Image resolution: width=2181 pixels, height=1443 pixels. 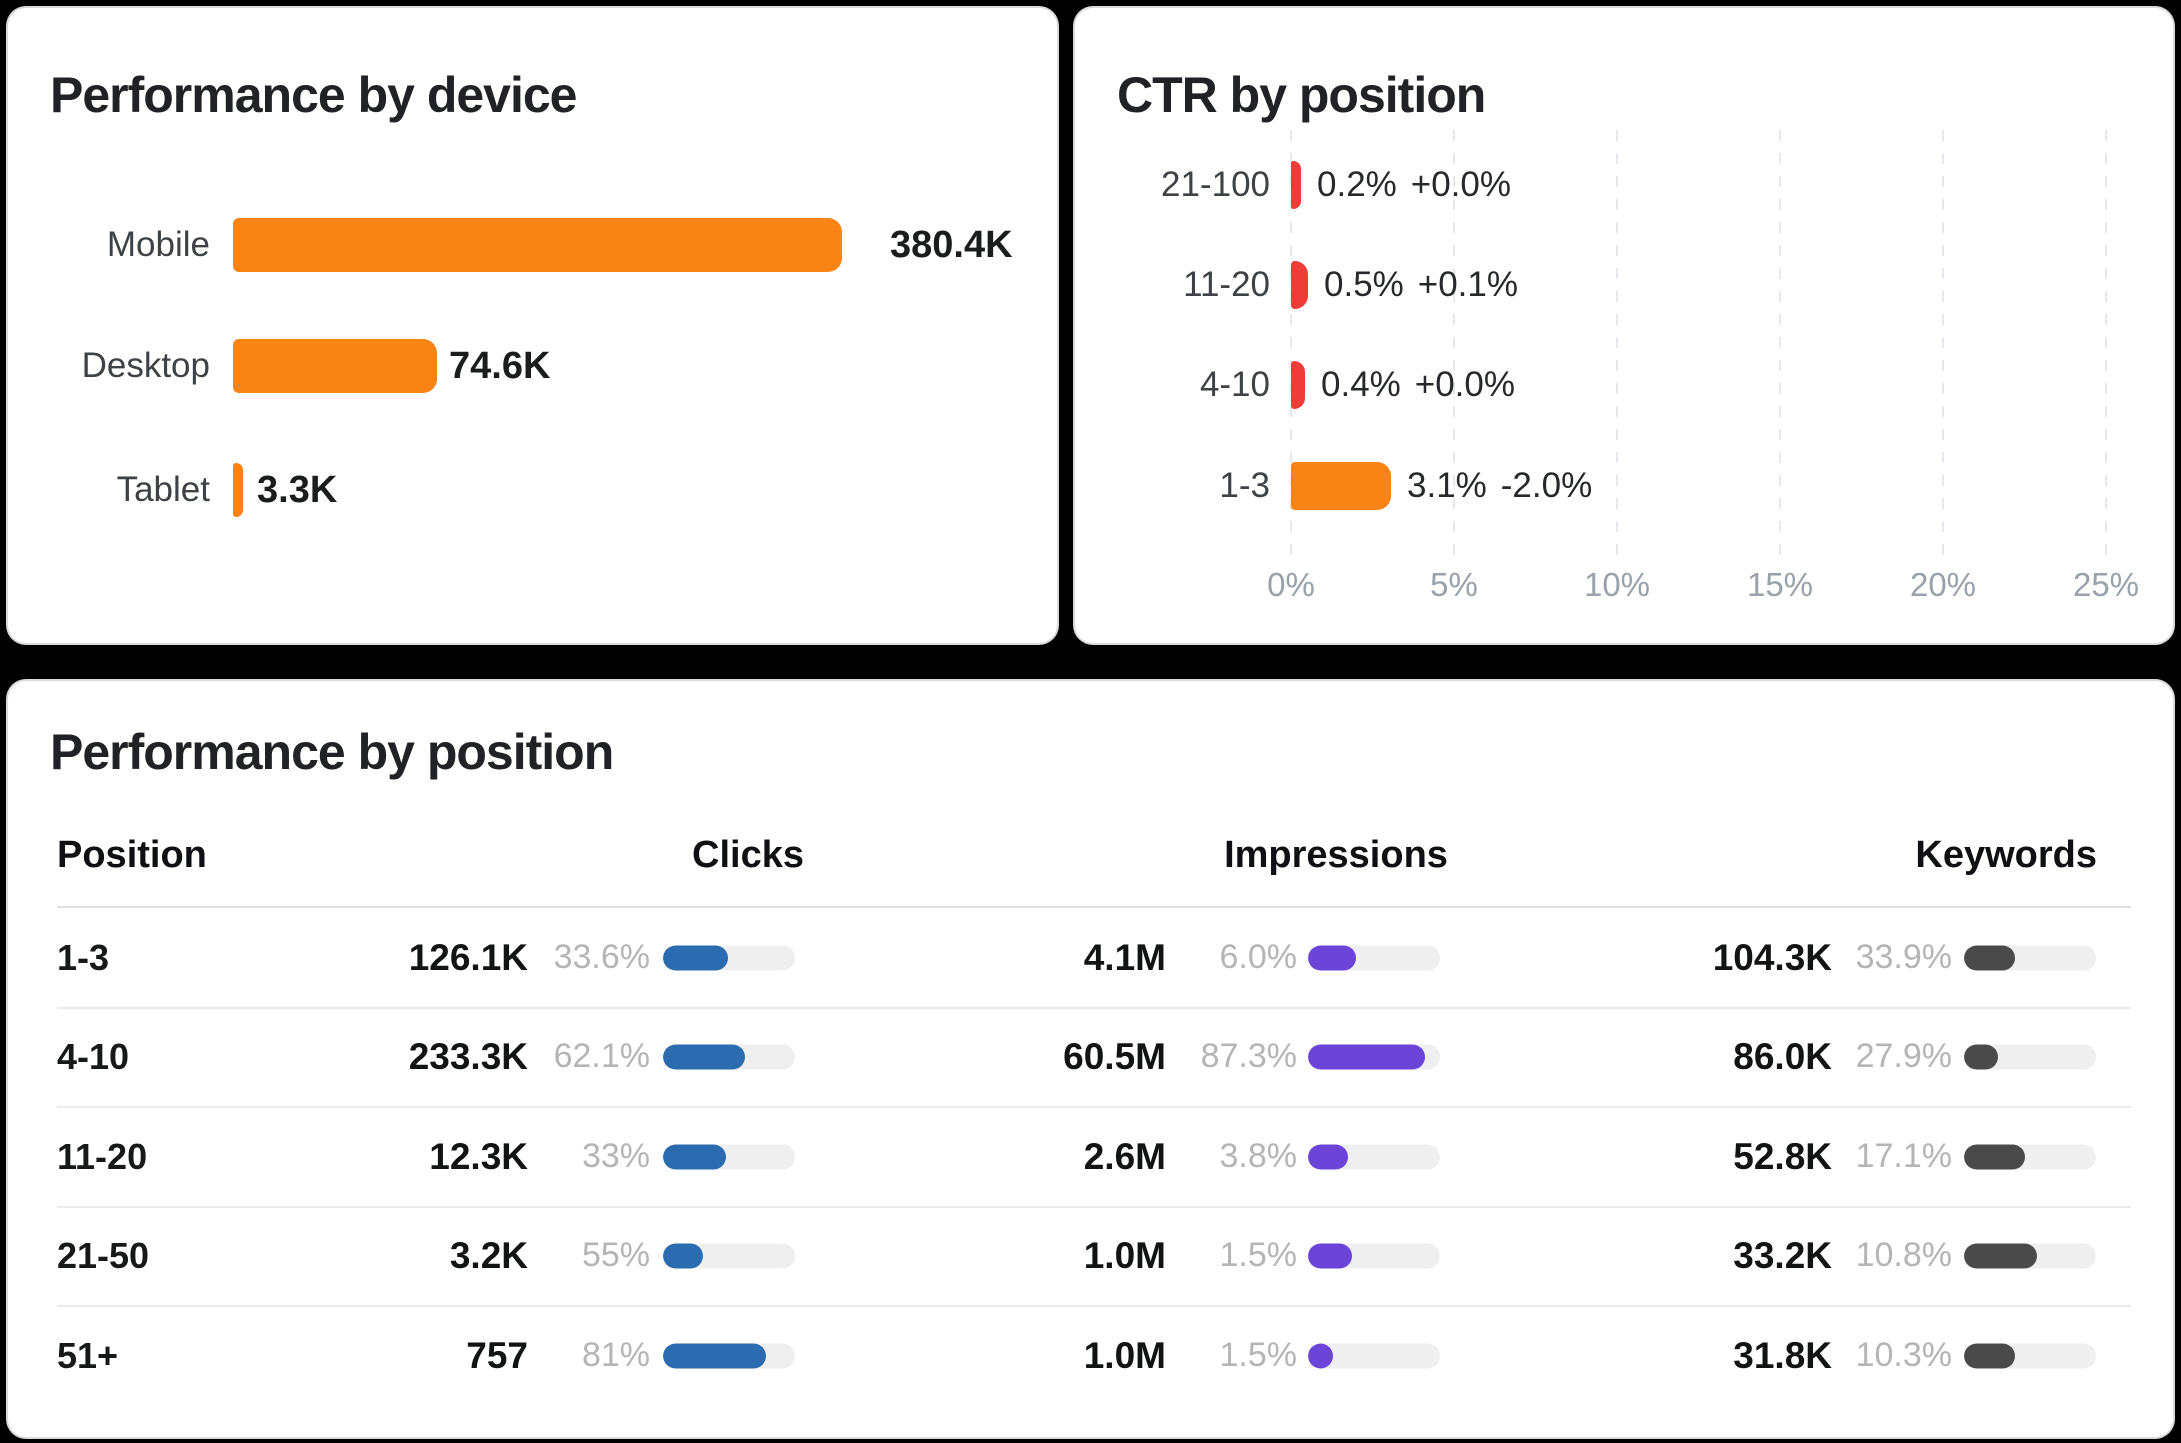 What do you see at coordinates (1782, 1355) in the screenshot?
I see `cell-keywords-value: 31.8K` at bounding box center [1782, 1355].